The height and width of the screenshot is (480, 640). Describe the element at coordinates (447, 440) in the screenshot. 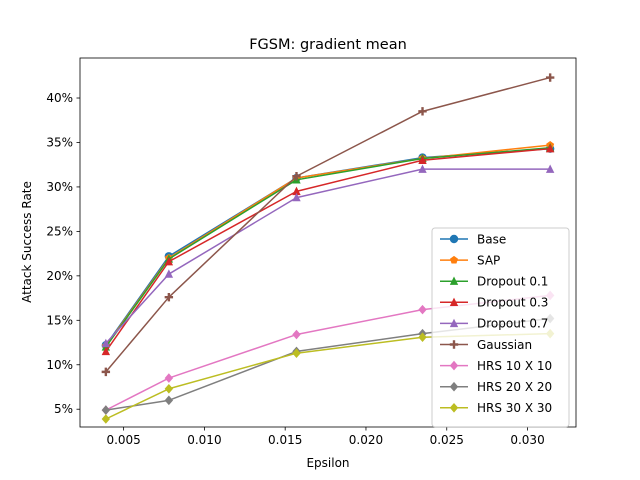

I see `x-tick-label: 0.025` at that location.